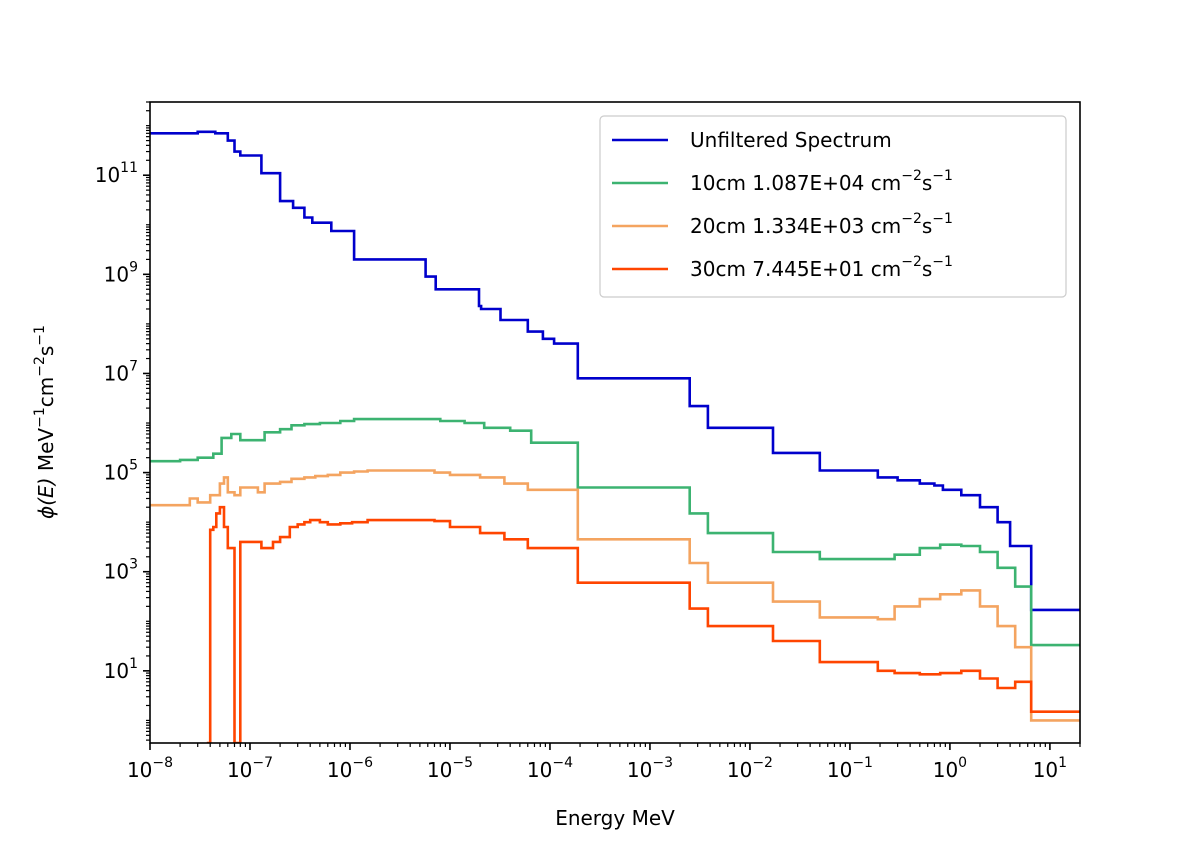  What do you see at coordinates (821, 181) in the screenshot?
I see `legend-label-2: 10cm 1.087E+04 cm−2s−1` at bounding box center [821, 181].